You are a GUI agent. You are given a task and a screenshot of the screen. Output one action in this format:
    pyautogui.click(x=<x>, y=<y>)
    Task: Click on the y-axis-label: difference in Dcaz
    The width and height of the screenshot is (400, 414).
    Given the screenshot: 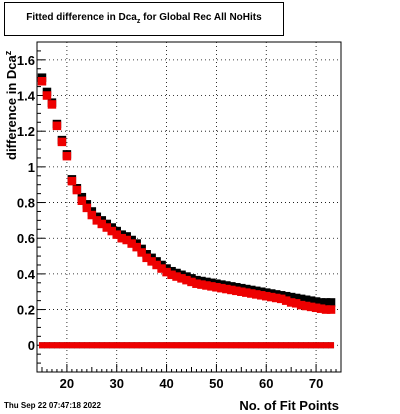 What is the action you would take?
    pyautogui.click(x=11, y=105)
    